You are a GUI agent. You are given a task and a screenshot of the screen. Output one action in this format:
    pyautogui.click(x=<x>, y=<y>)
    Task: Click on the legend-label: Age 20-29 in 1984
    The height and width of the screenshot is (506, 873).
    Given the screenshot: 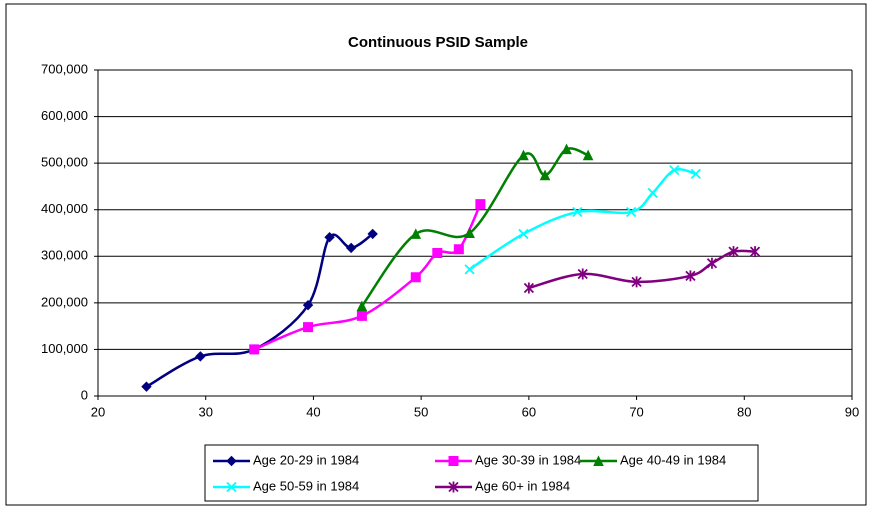 What is the action you would take?
    pyautogui.click(x=306, y=459)
    